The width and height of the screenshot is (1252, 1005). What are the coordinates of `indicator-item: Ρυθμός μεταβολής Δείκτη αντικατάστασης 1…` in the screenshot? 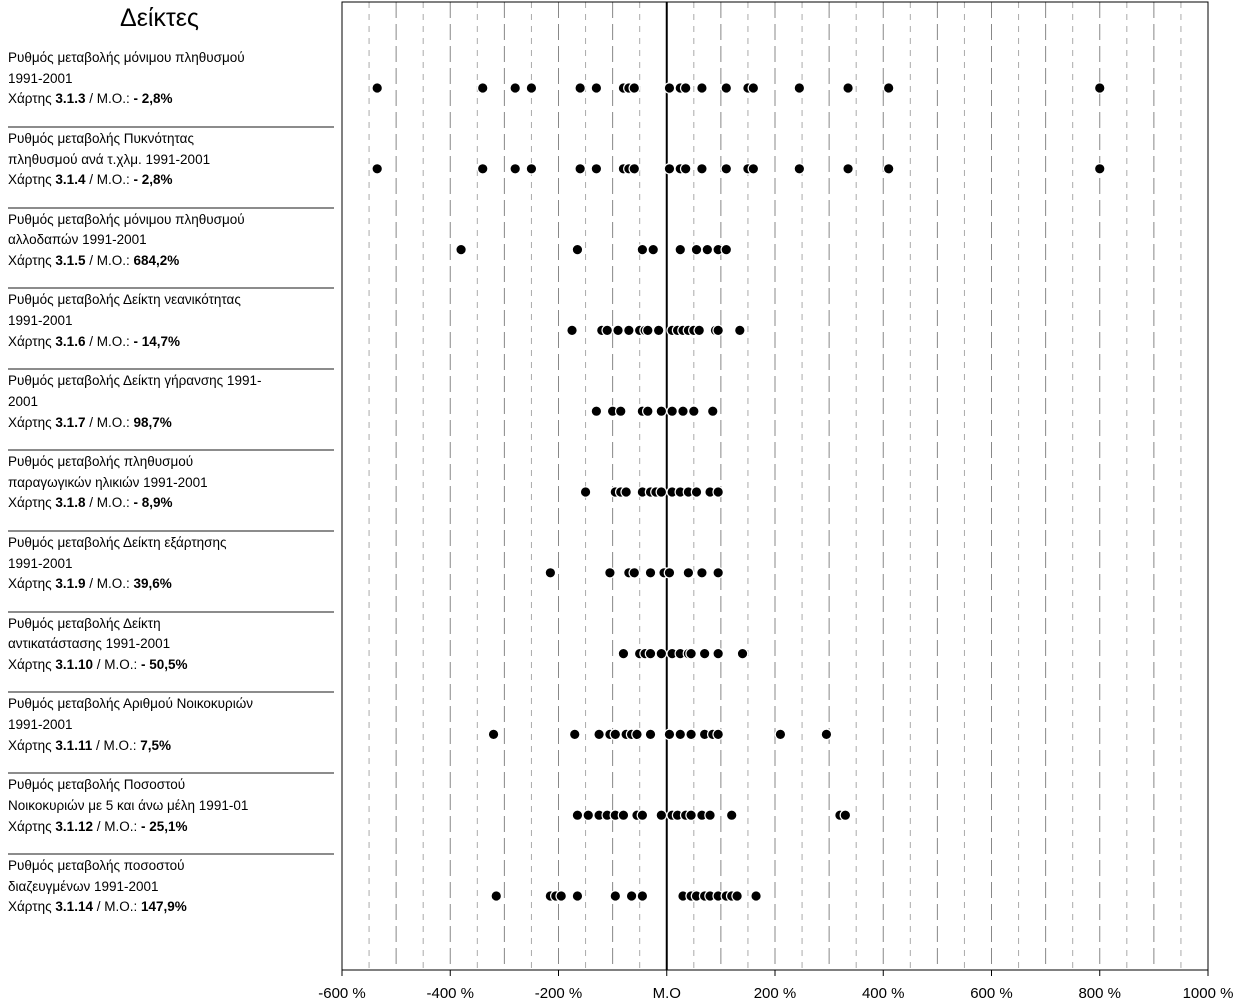 It's located at (169, 645).